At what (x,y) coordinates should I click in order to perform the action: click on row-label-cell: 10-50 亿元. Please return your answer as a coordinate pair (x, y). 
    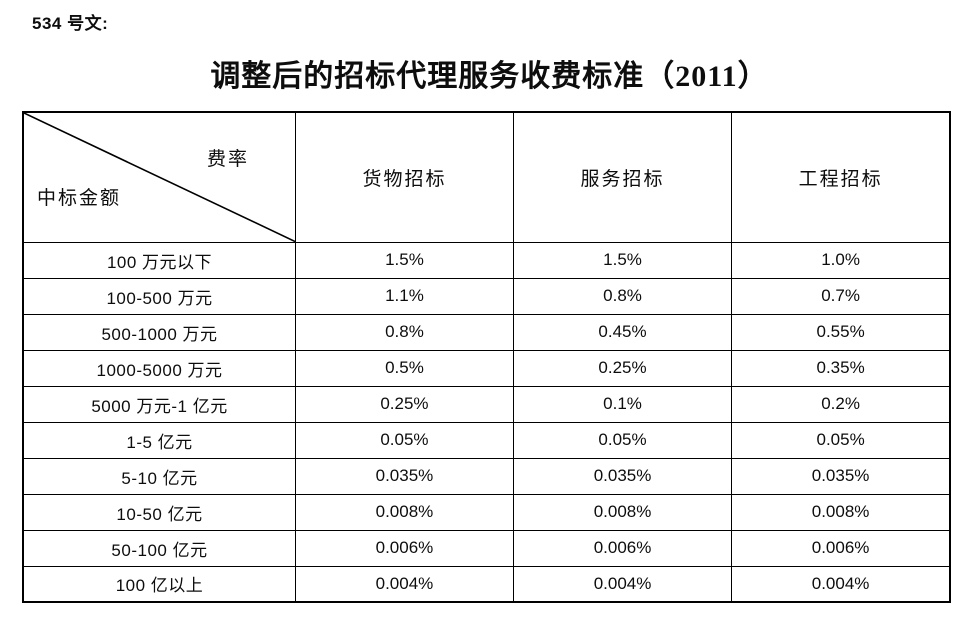
    Looking at the image, I should click on (159, 512).